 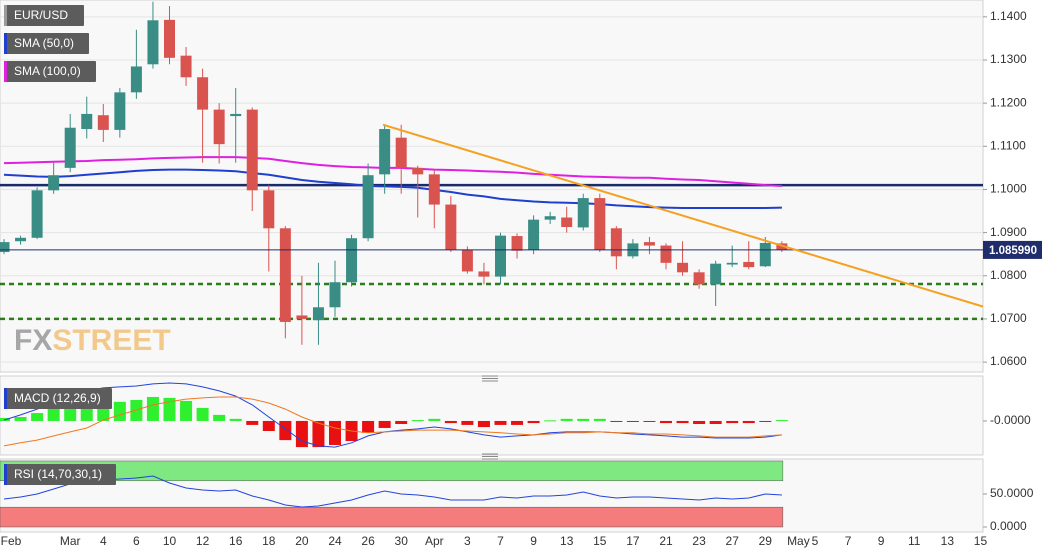 What do you see at coordinates (33, 340) in the screenshot?
I see `watermark-fx: FX` at bounding box center [33, 340].